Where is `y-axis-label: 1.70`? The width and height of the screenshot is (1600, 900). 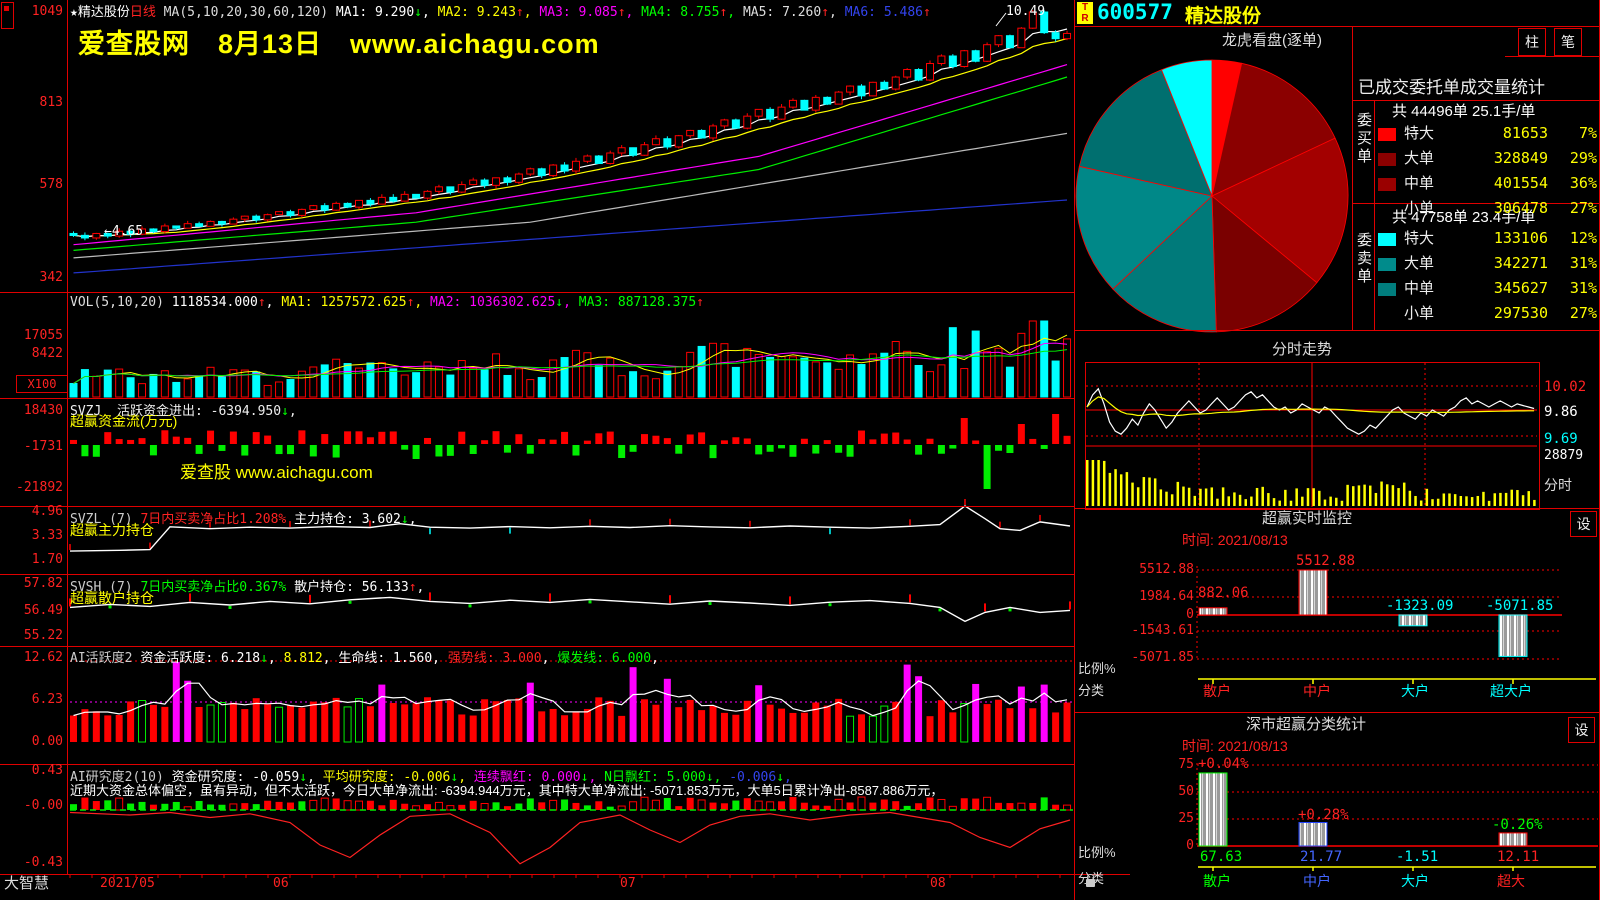 y-axis-label: 1.70 is located at coordinates (47, 559).